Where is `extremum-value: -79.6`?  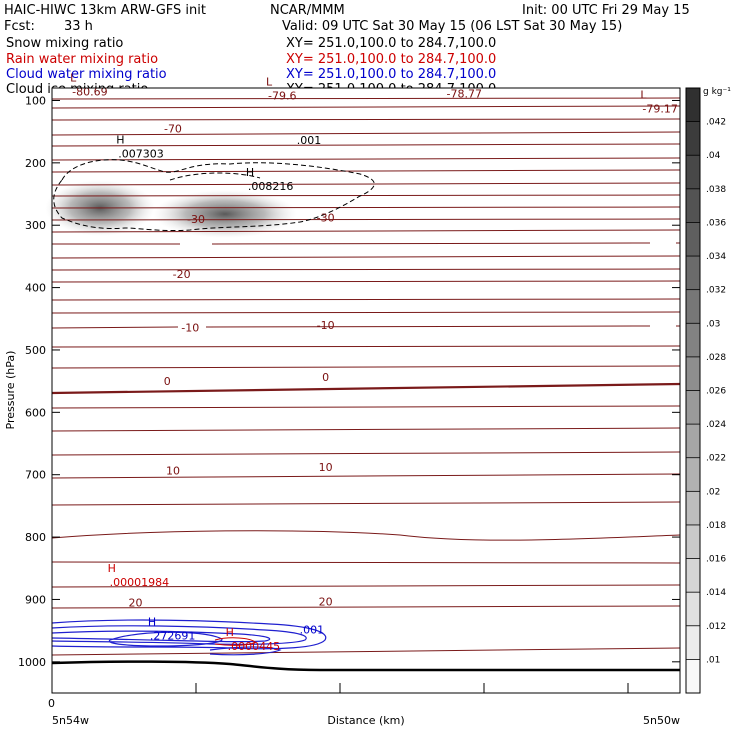 extremum-value: -79.6 is located at coordinates (282, 95).